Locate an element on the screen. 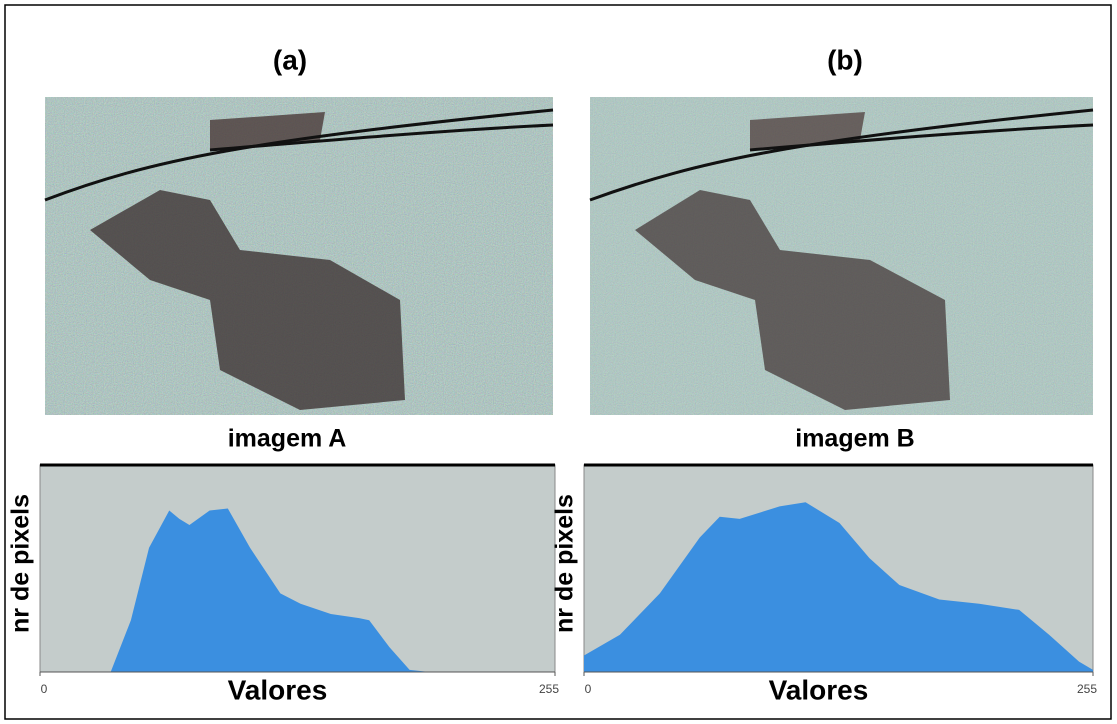 This screenshot has width=1117, height=724. panel-label: (b) is located at coordinates (845, 59).